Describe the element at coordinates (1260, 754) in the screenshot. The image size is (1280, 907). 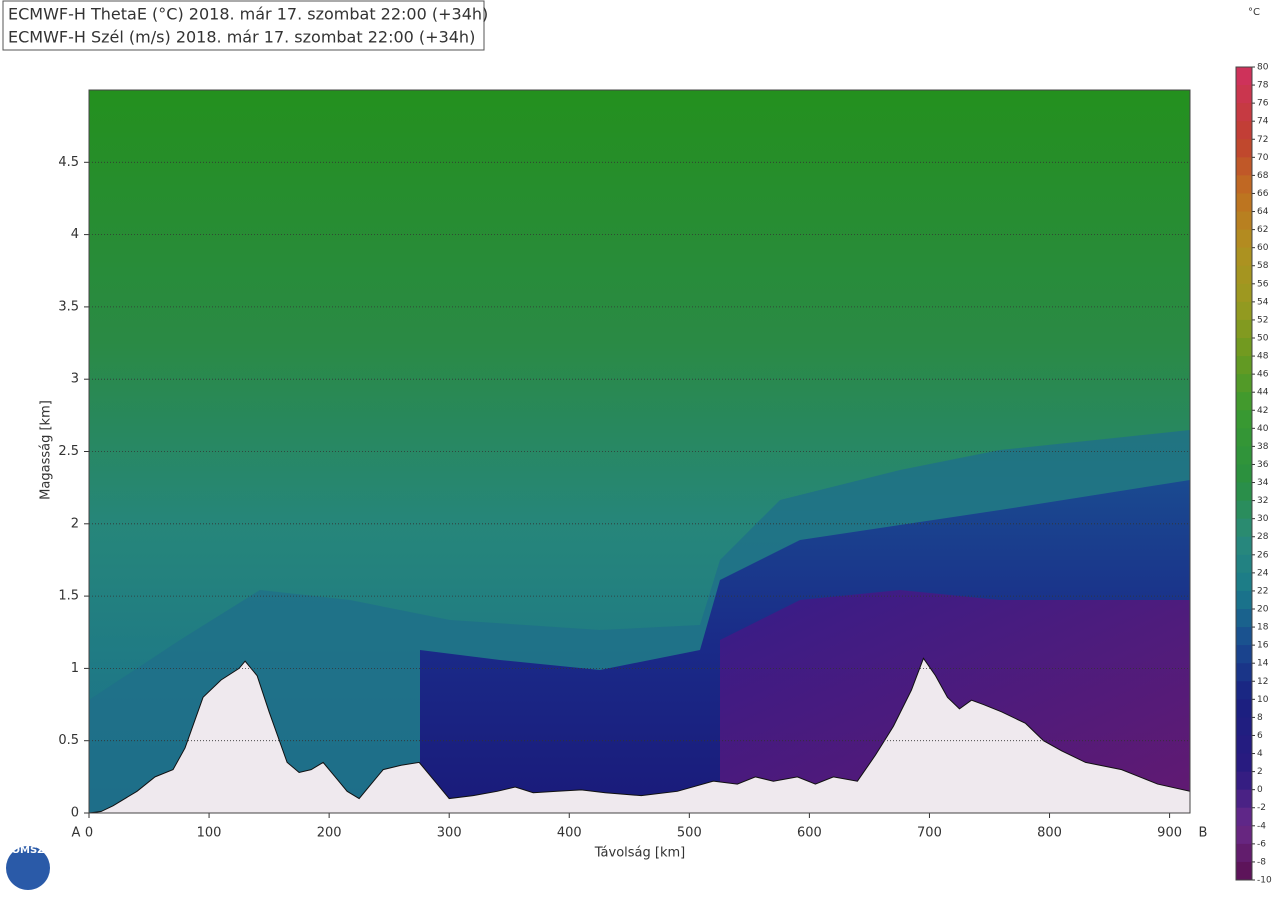
I see `colorbar-tick-label: 4` at that location.